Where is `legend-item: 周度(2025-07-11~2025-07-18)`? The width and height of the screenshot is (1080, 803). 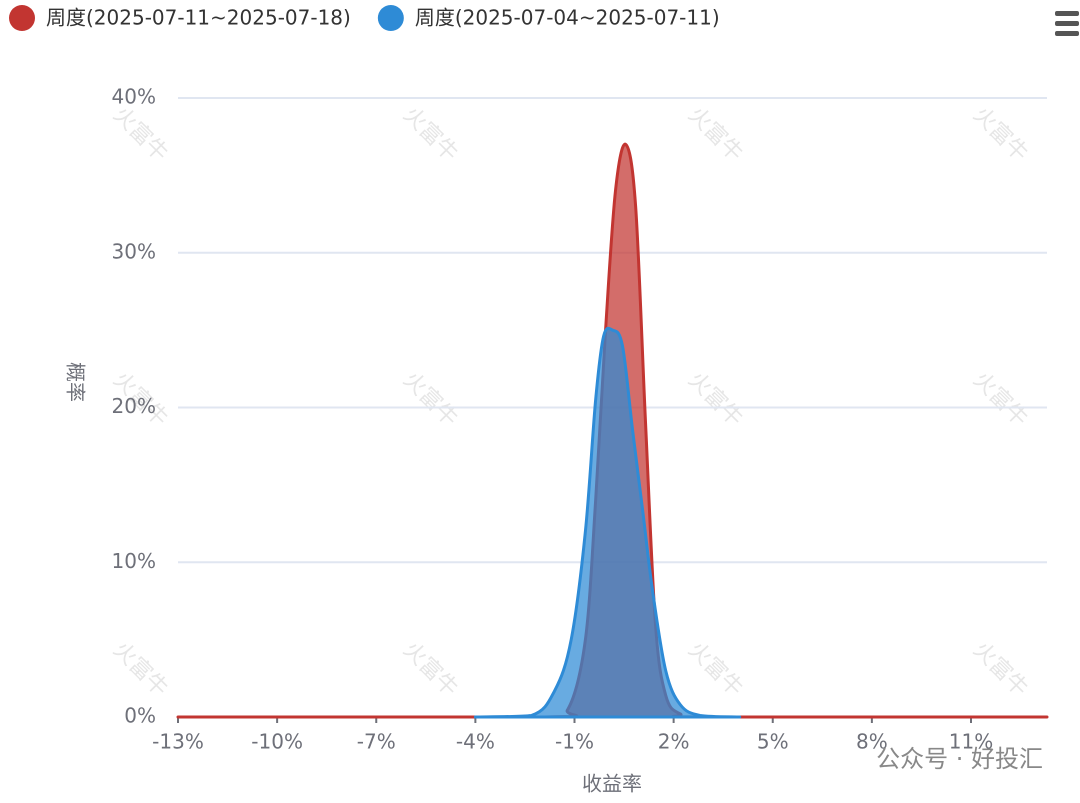
legend-item: 周度(2025-07-11~2025-07-18) is located at coordinates (180, 18).